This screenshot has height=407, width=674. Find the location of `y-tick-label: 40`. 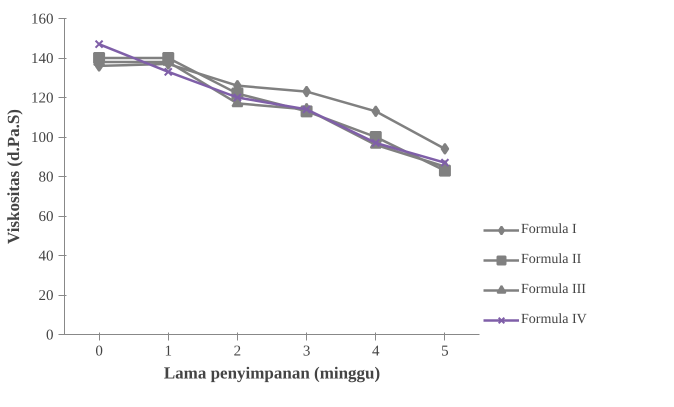

y-tick-label: 40 is located at coordinates (46, 256).